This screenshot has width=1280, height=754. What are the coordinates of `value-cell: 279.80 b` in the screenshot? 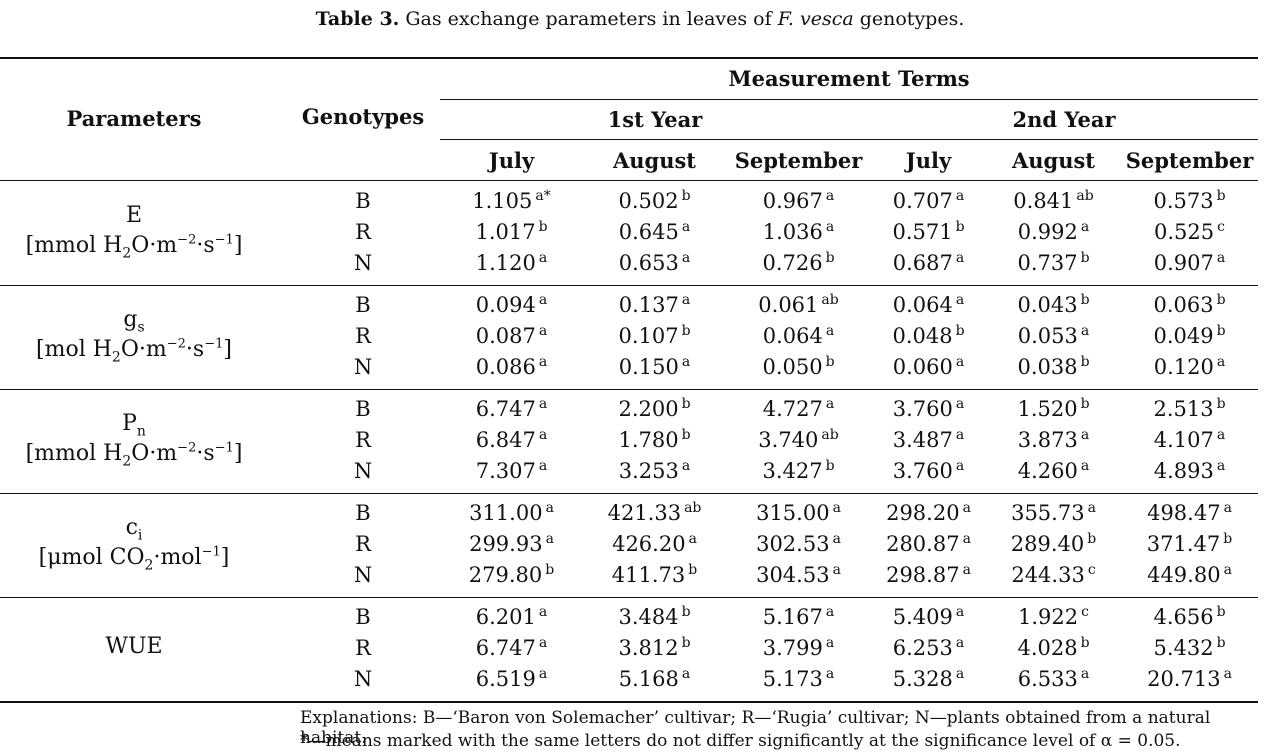 It's located at (511, 575).